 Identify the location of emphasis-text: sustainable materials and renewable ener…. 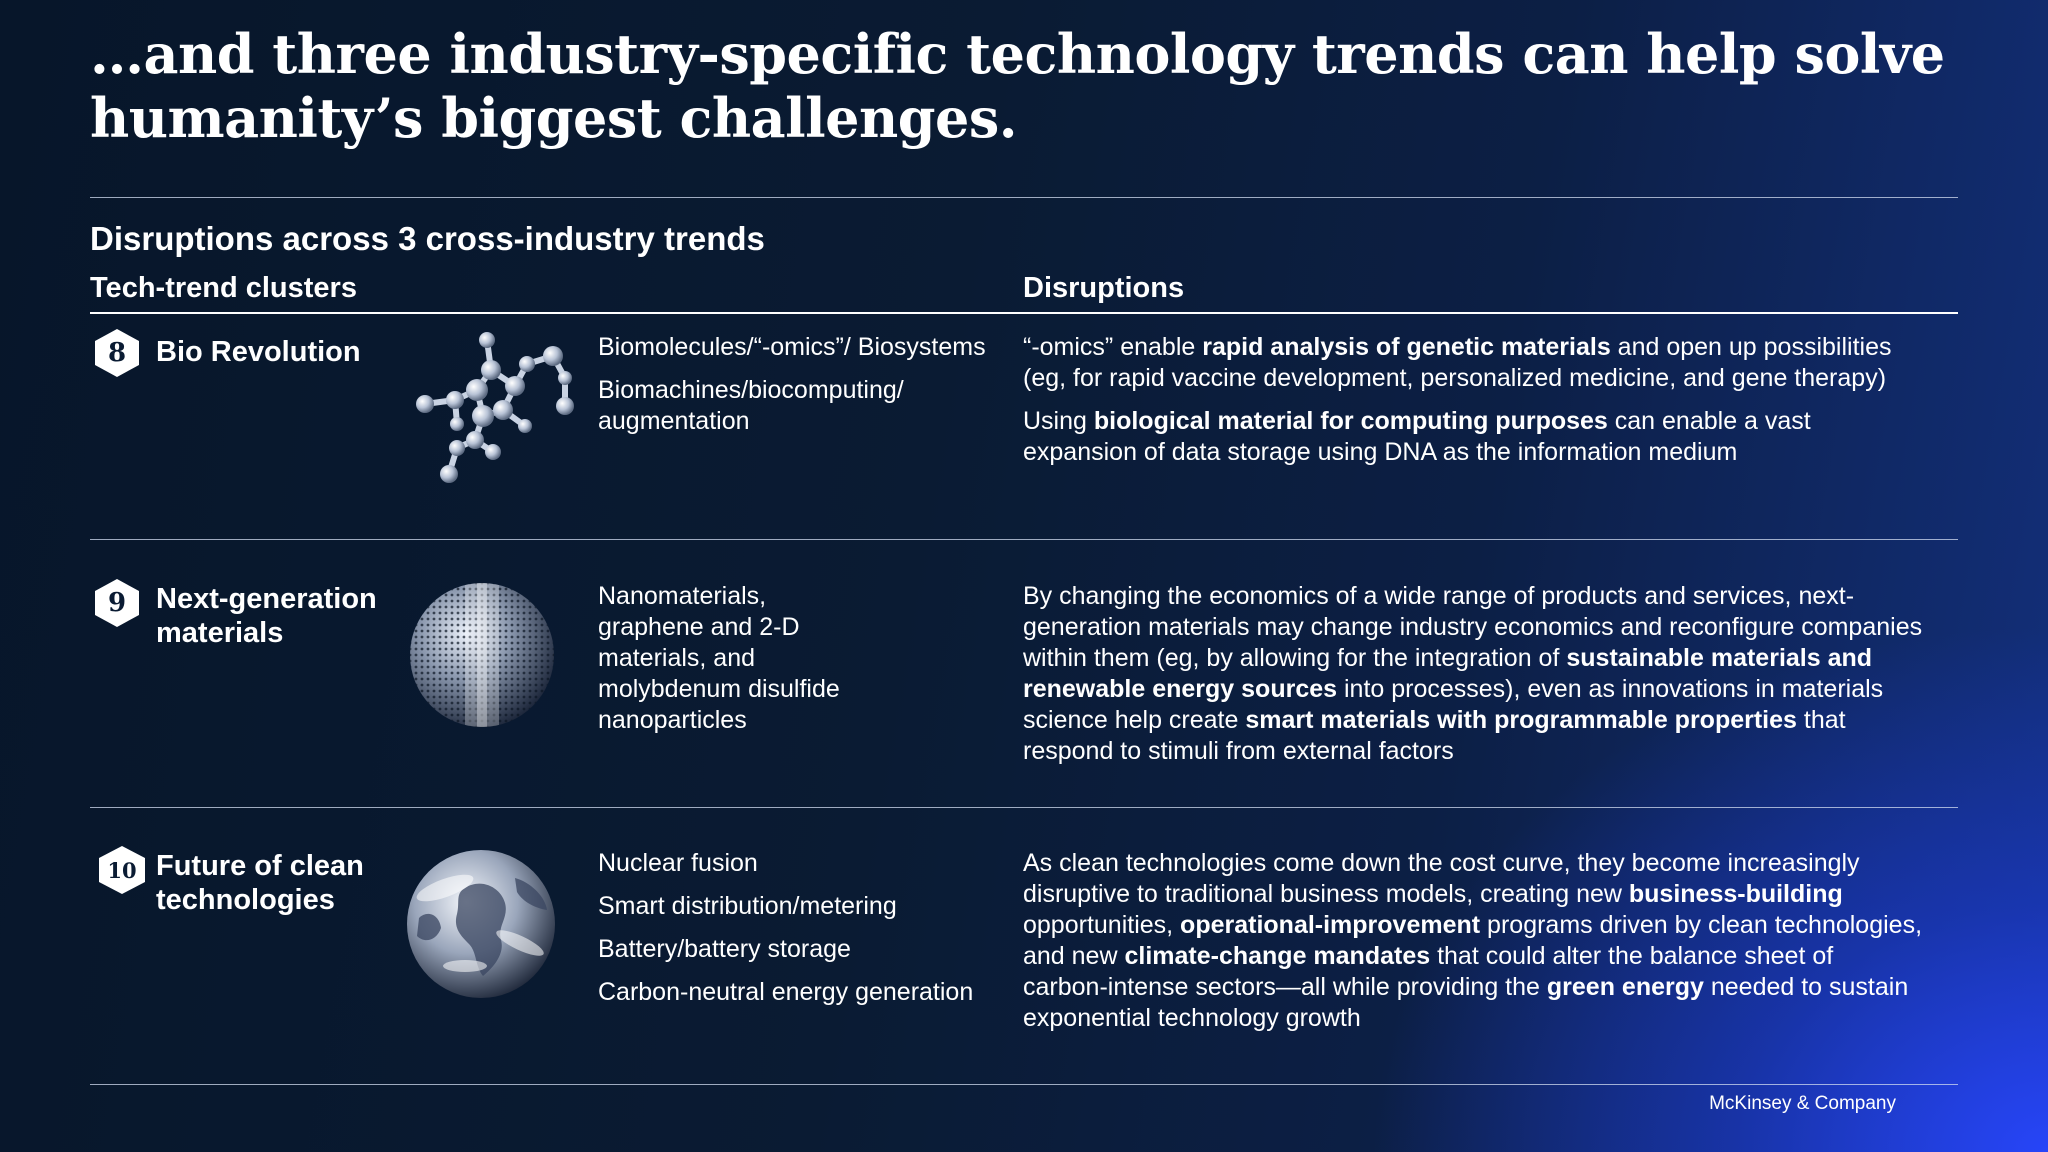
(1448, 673).